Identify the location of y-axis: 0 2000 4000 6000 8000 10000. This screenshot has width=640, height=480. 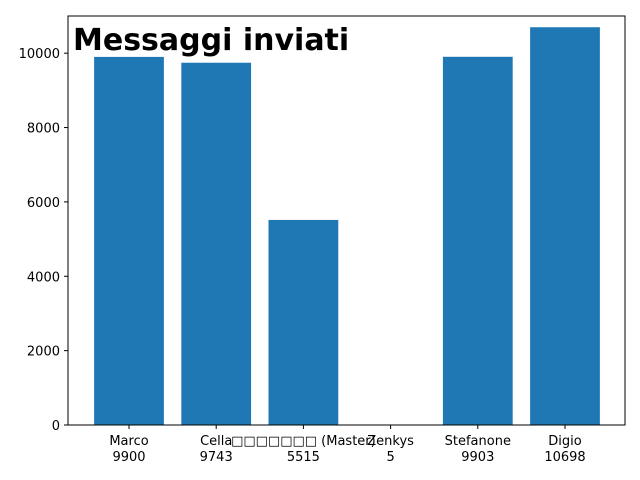
(43, 240).